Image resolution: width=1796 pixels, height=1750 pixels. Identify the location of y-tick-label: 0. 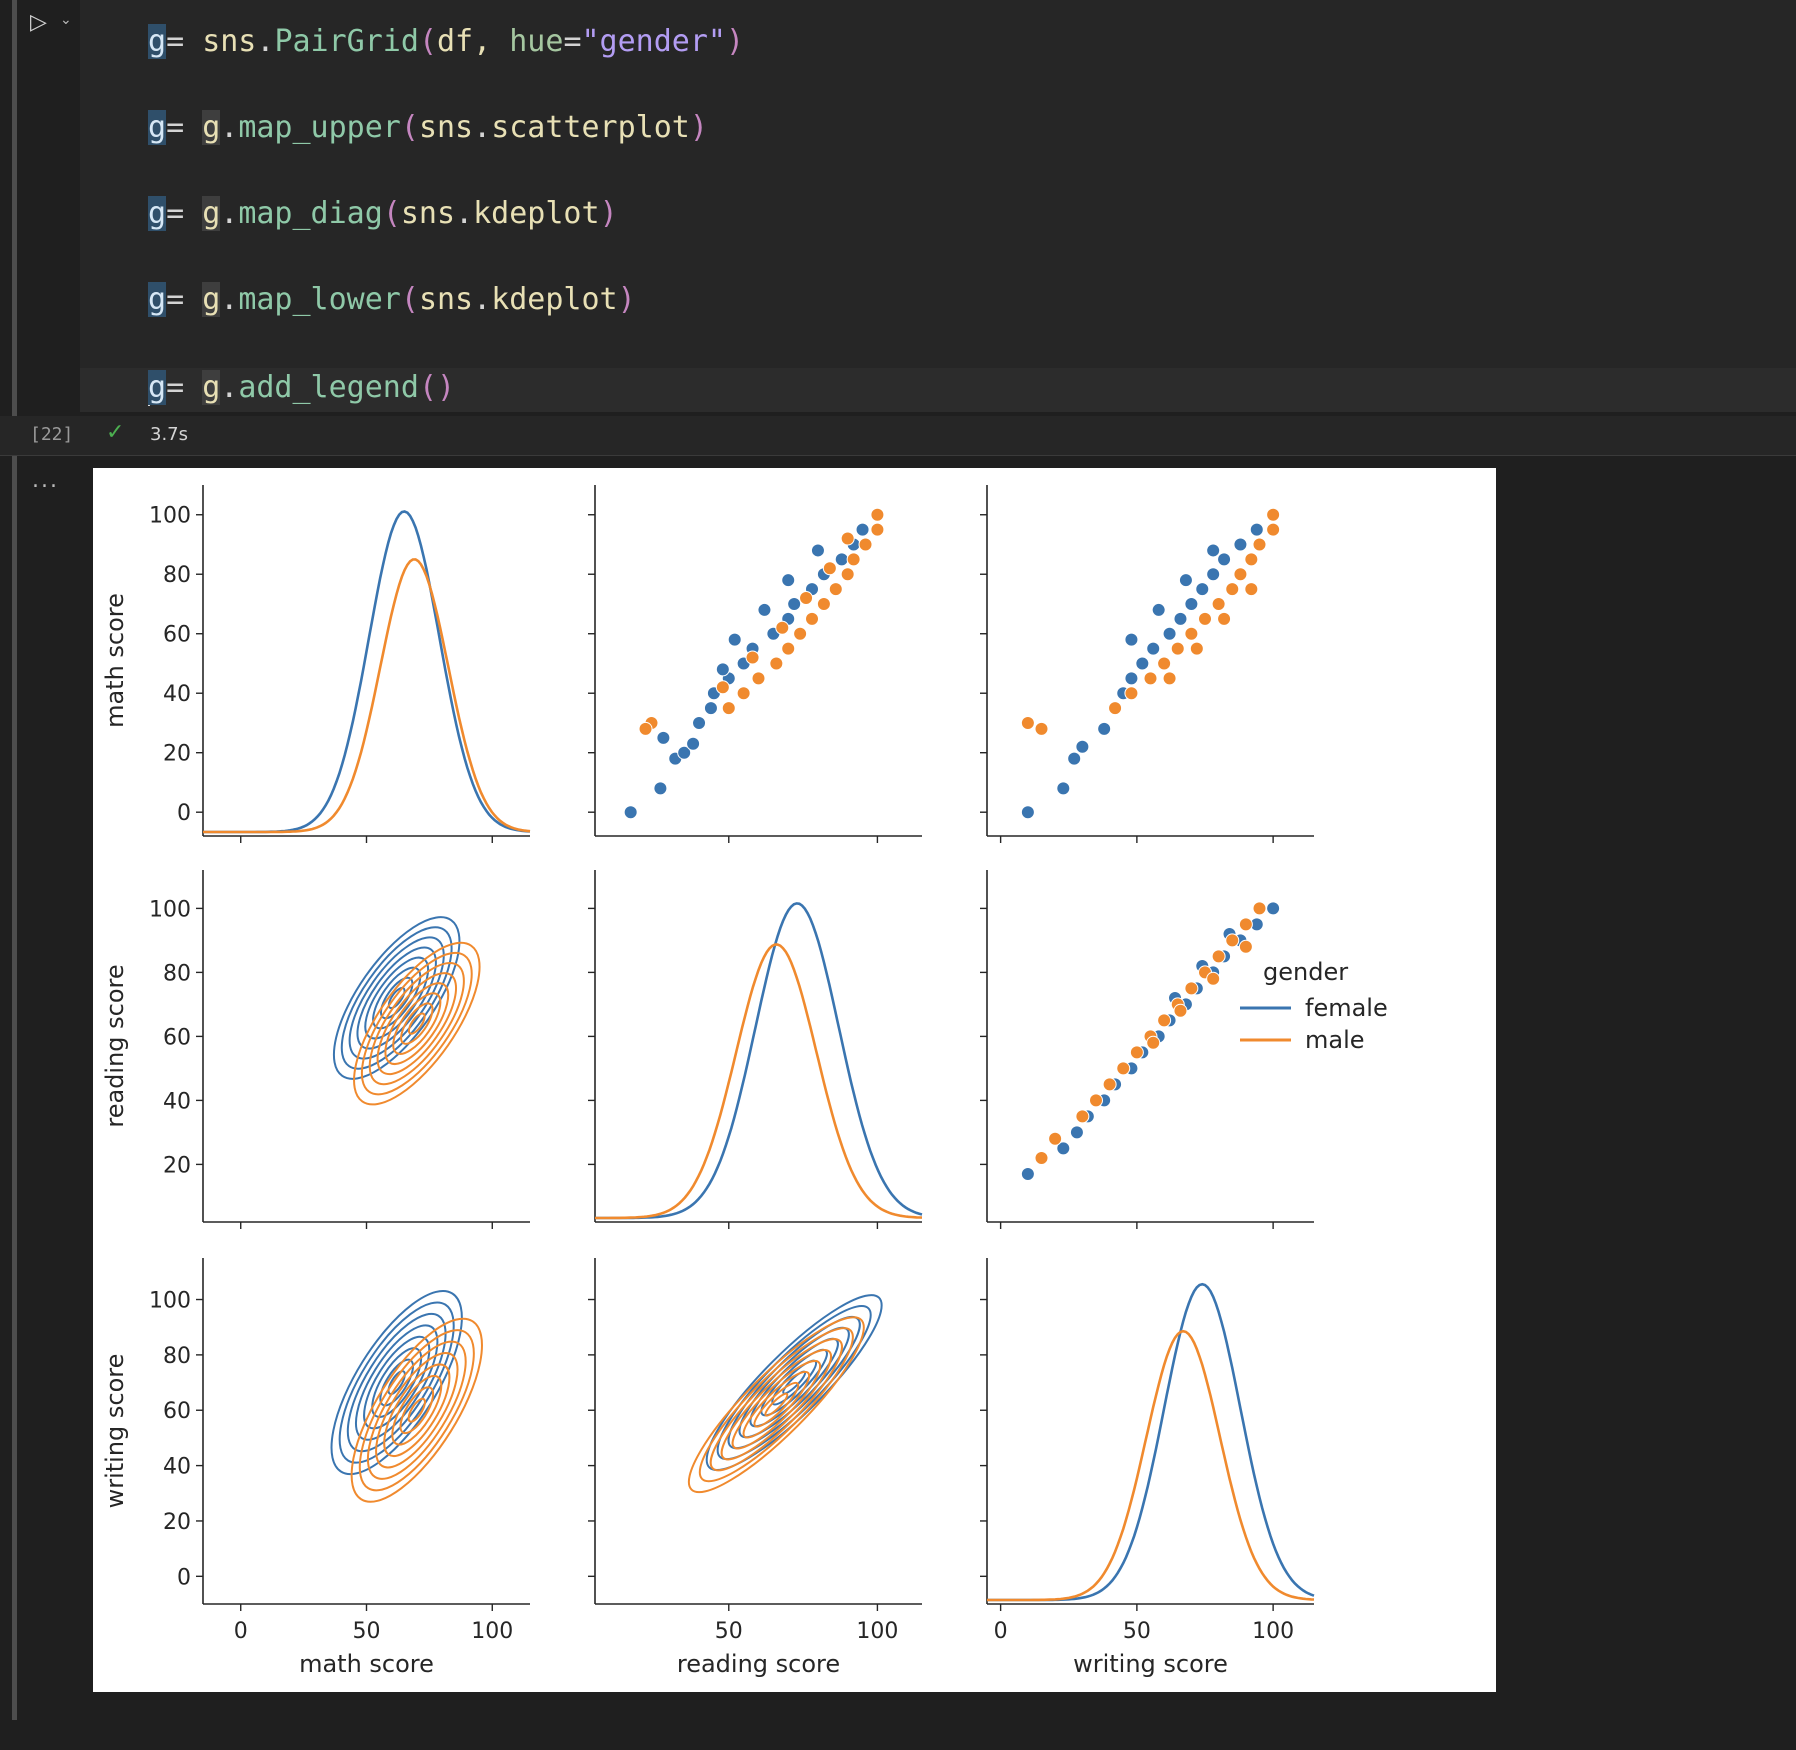
(184, 1577).